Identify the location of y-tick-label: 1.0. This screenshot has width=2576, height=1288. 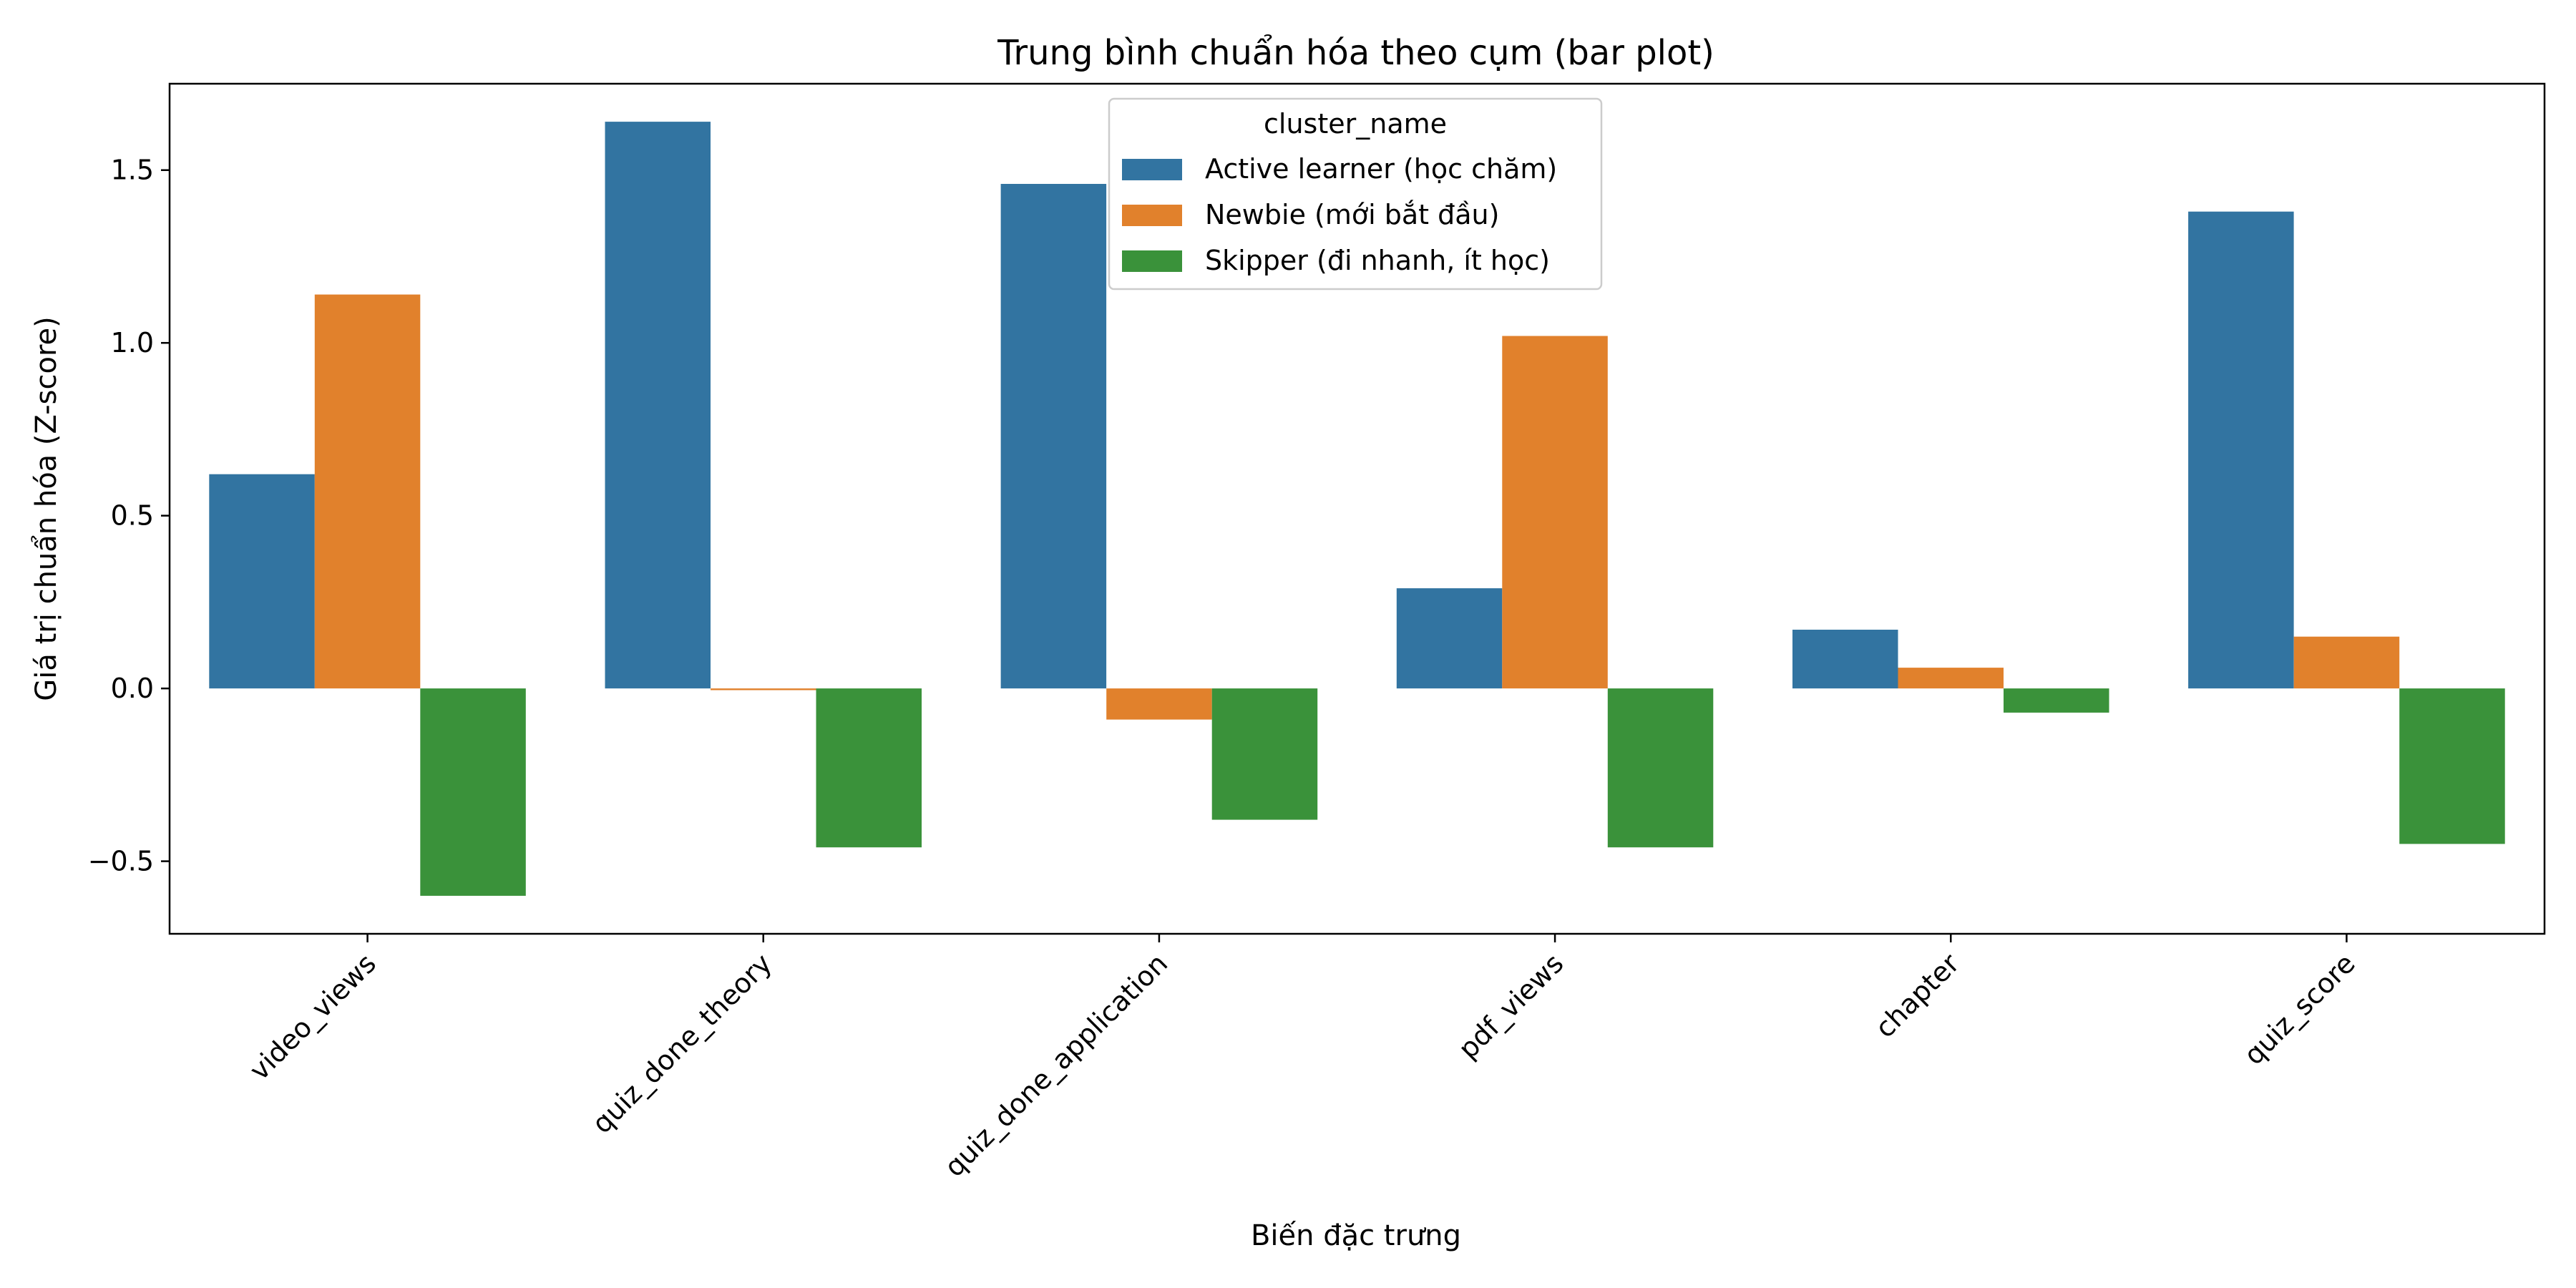
(132, 342).